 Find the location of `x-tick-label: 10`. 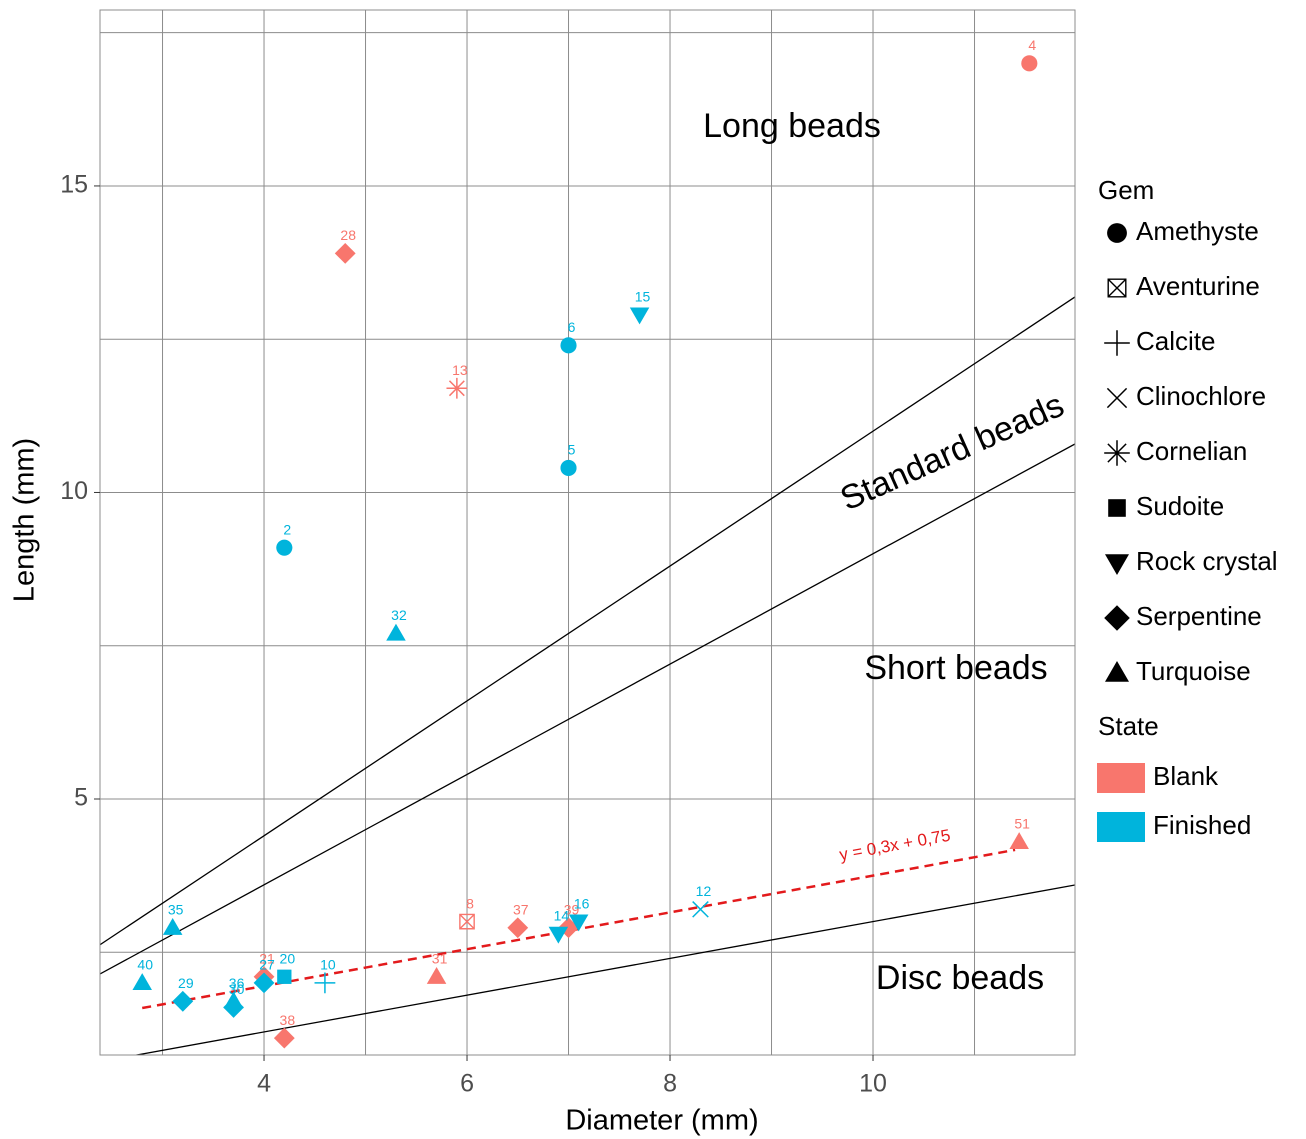

x-tick-label: 10 is located at coordinates (873, 1084).